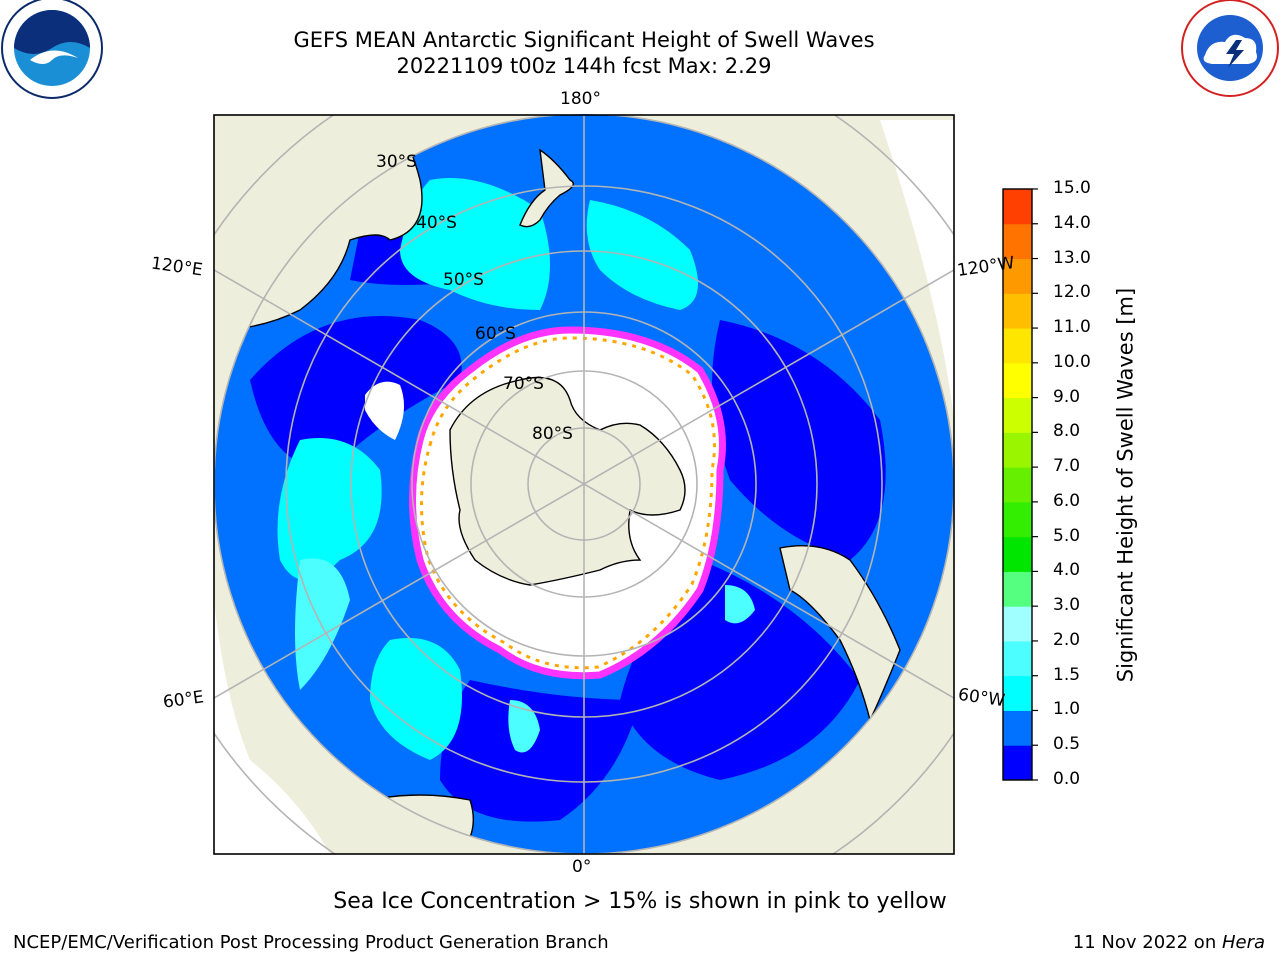 The width and height of the screenshot is (1280, 960). What do you see at coordinates (584, 66) in the screenshot?
I see `chart-subtitle: 20221109 t00z 144h fcst Max: 2.29` at bounding box center [584, 66].